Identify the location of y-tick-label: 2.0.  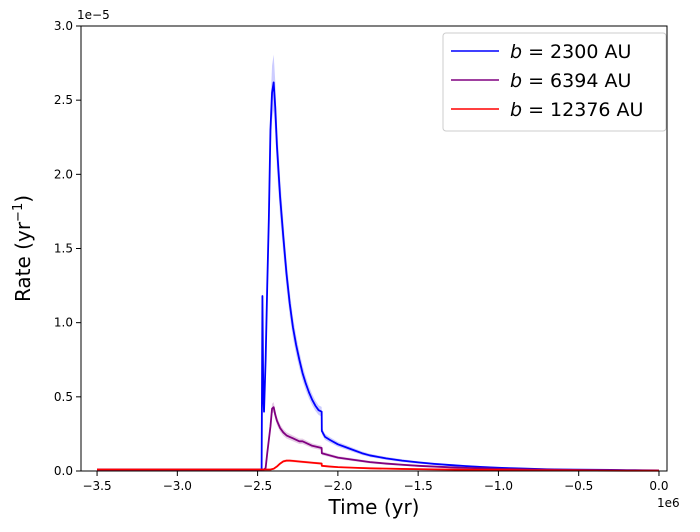
(63, 174).